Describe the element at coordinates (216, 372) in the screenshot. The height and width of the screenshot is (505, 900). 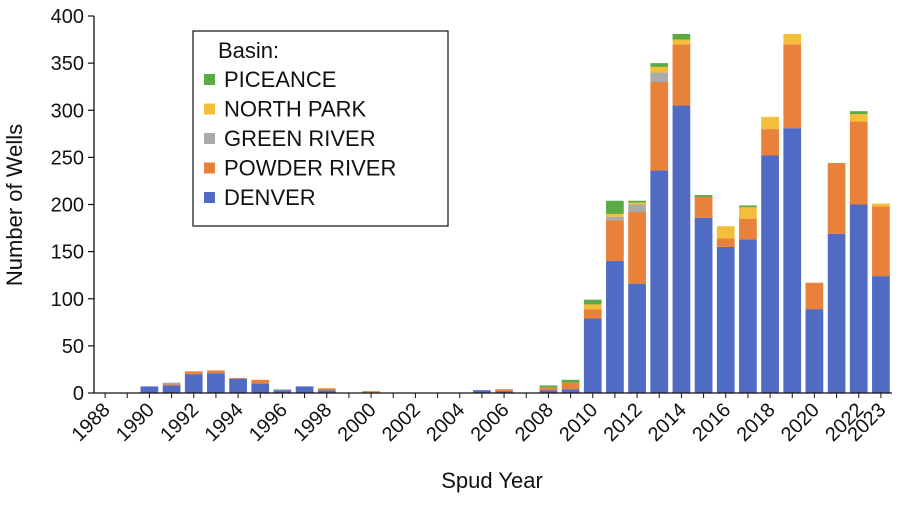
I see `bar-segment-powder-river-1993` at that location.